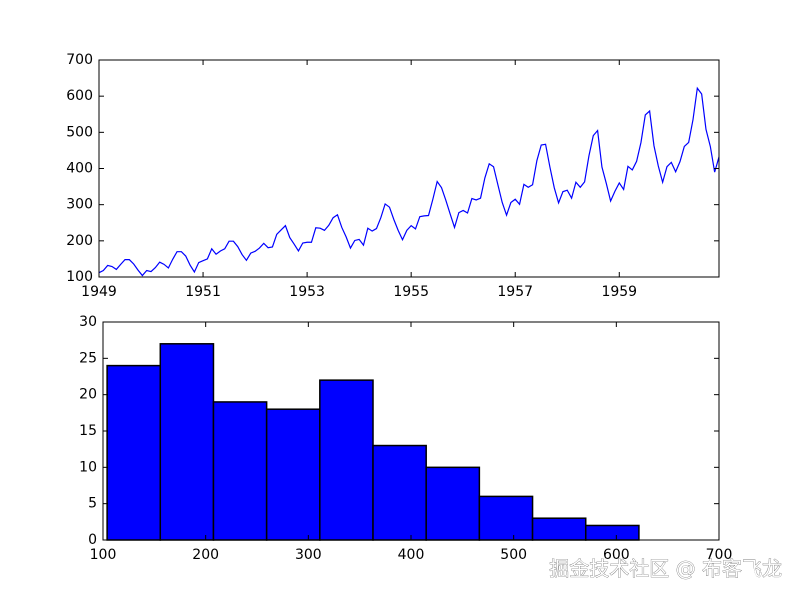  Describe the element at coordinates (88, 431) in the screenshot. I see `y-tick-label: 15` at that location.